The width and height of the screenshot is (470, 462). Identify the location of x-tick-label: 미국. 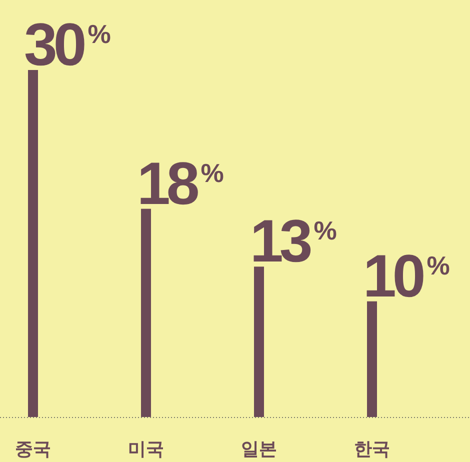
(146, 449).